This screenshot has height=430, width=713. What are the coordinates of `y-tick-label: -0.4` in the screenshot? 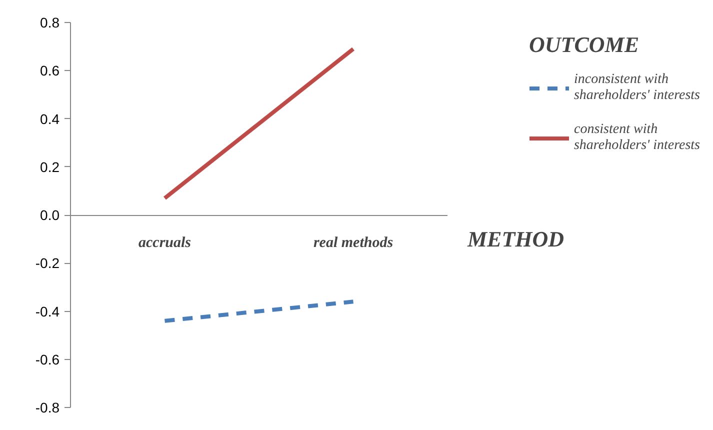 It's located at (47, 311).